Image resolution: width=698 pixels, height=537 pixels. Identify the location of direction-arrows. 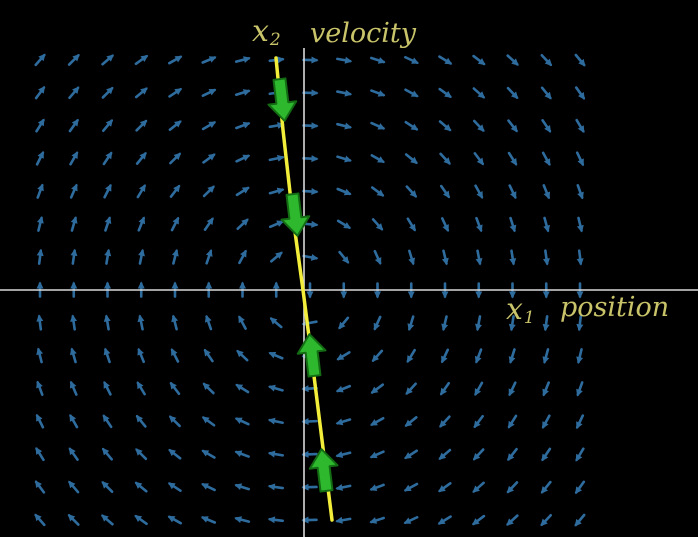
(303, 285).